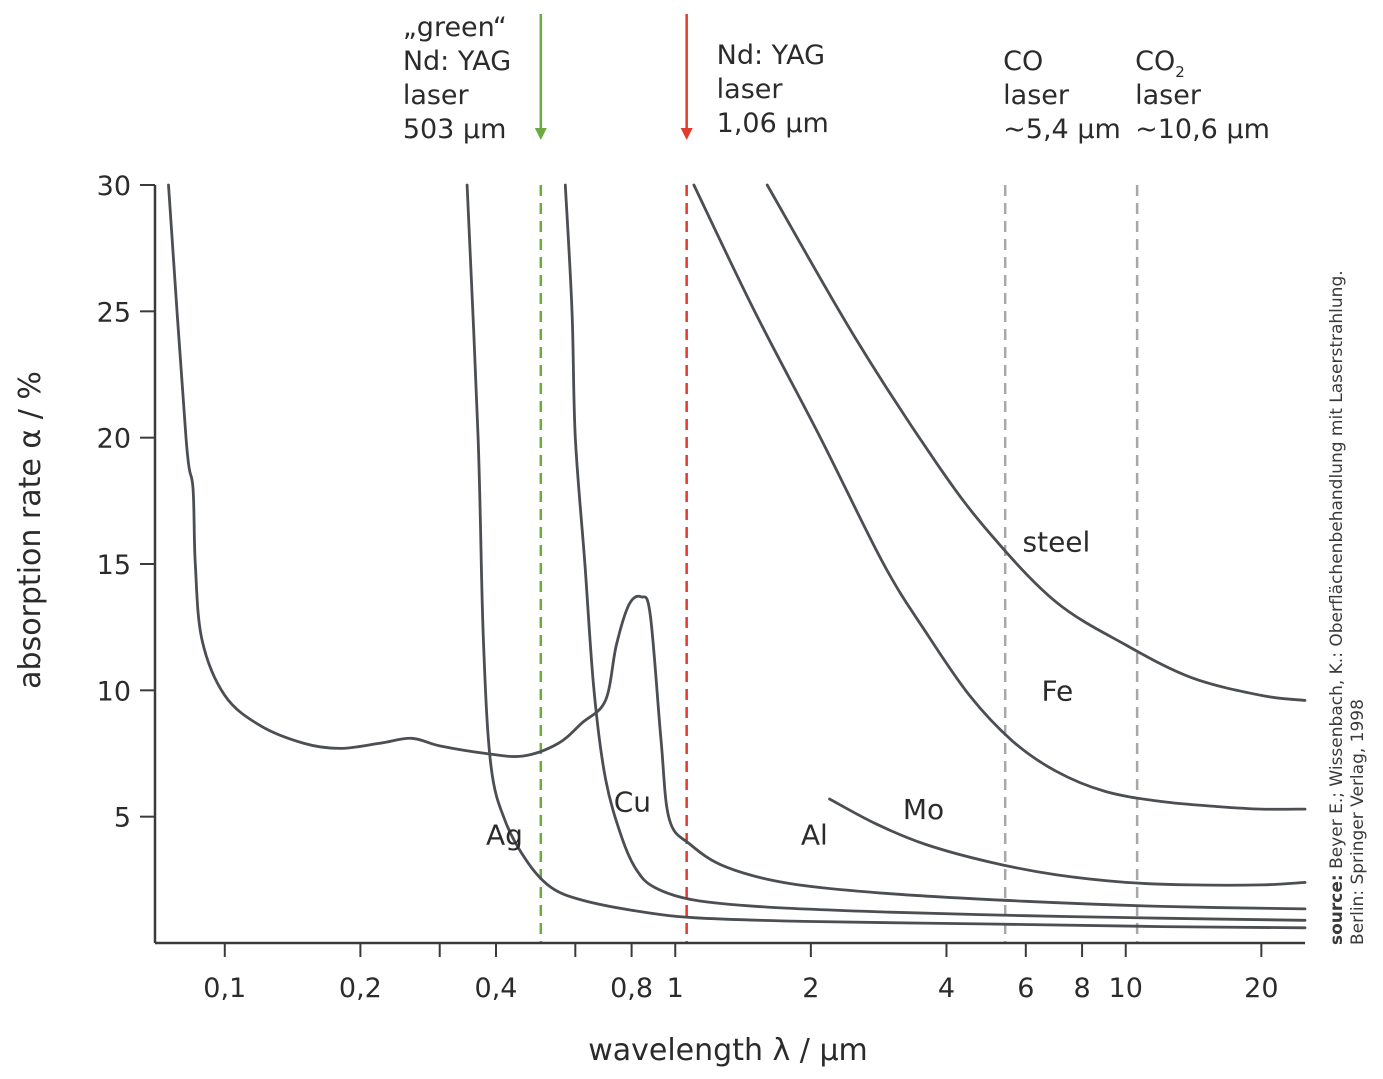 Image resolution: width=1383 pixels, height=1079 pixels. Describe the element at coordinates (923, 809) in the screenshot. I see `series-mo-label: Mo` at that location.